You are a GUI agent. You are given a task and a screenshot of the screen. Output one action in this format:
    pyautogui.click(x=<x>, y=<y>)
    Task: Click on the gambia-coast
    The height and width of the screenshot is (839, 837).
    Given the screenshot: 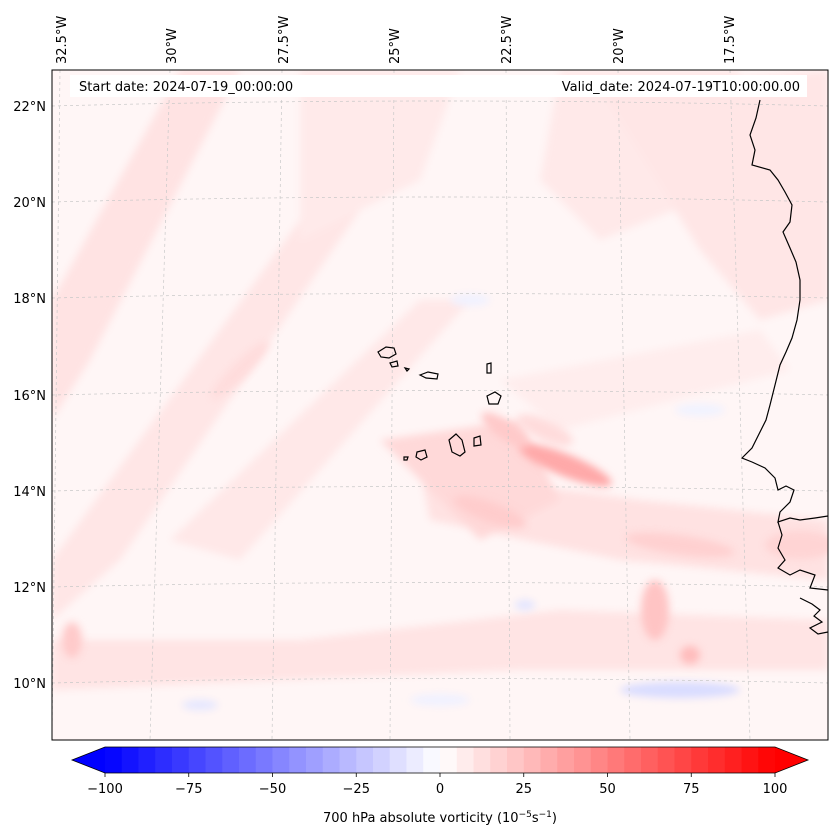 What is the action you would take?
    pyautogui.click(x=802, y=556)
    